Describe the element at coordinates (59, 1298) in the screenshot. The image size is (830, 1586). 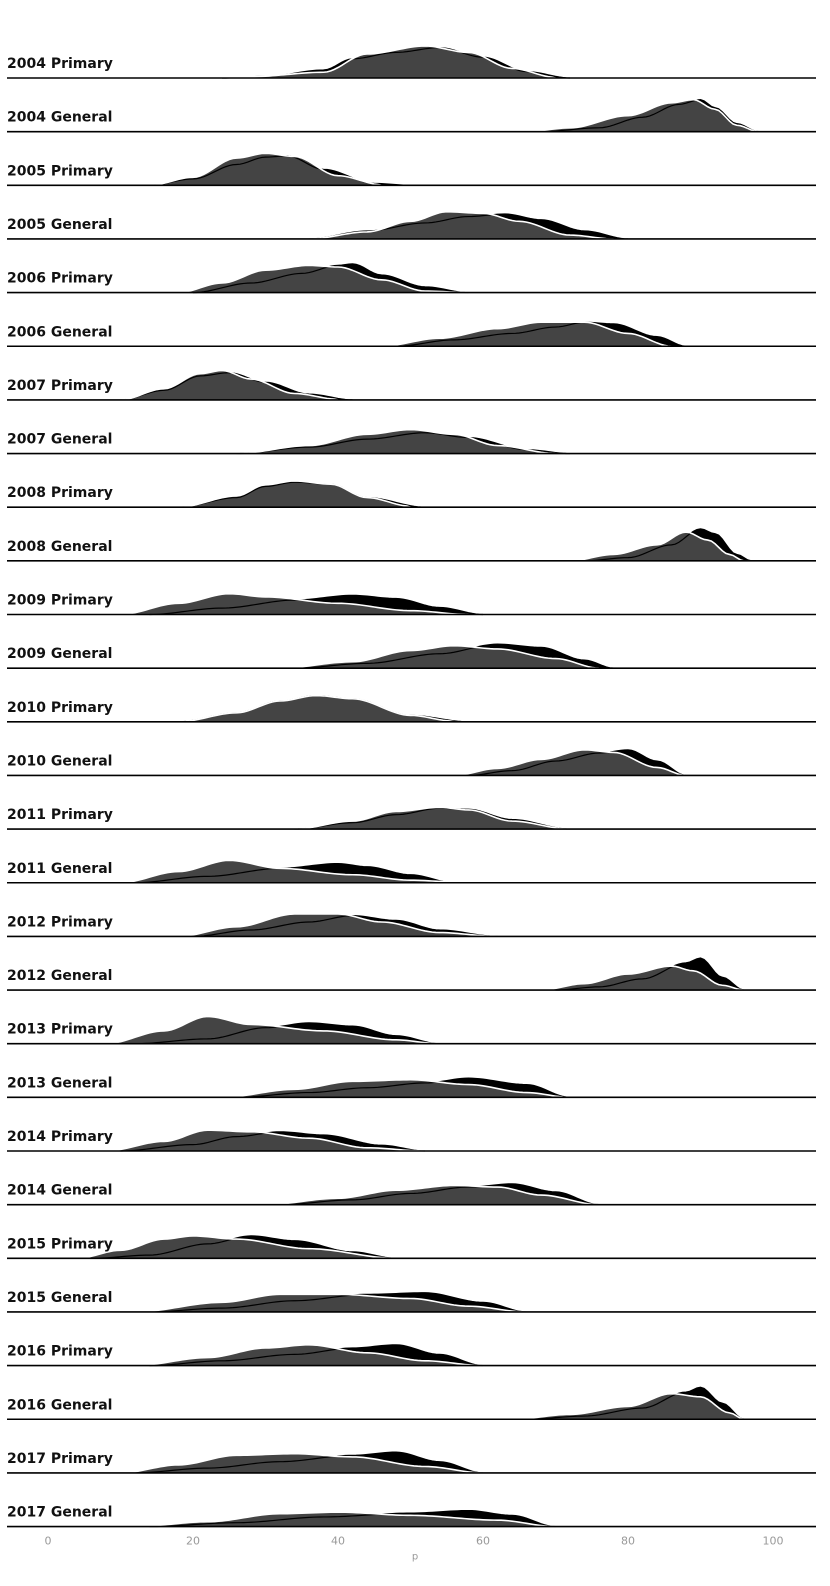
I see `row-label: 2015 General` at that location.